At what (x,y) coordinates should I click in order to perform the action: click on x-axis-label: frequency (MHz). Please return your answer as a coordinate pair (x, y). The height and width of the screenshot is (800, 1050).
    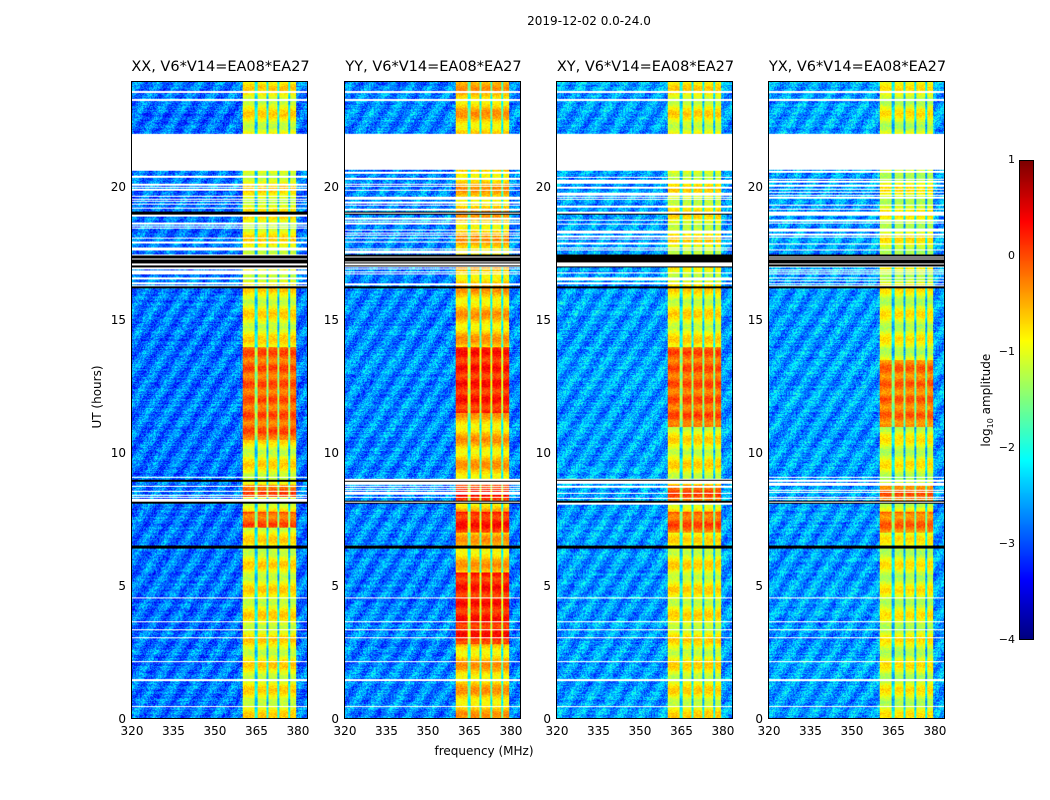
    Looking at the image, I should click on (484, 751).